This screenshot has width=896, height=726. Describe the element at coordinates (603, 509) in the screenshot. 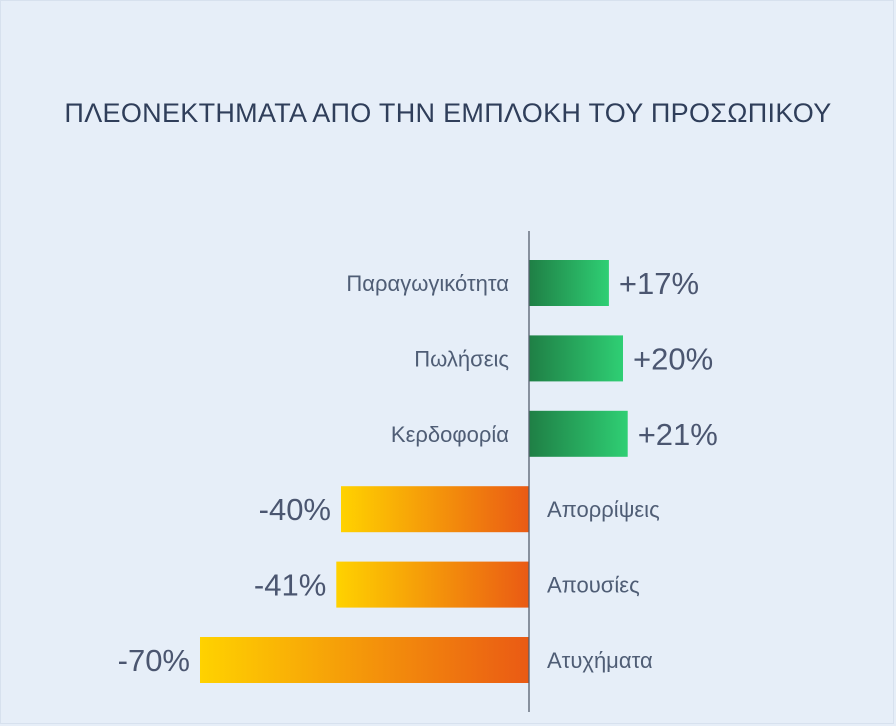

I see `category-label-4: Απορρίψεις` at that location.